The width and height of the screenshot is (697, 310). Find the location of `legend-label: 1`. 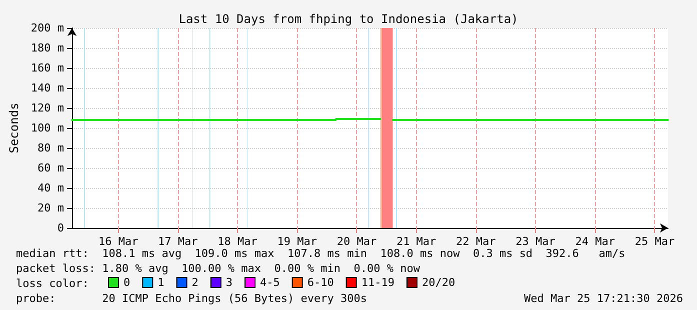

legend-label: 1 is located at coordinates (161, 282).